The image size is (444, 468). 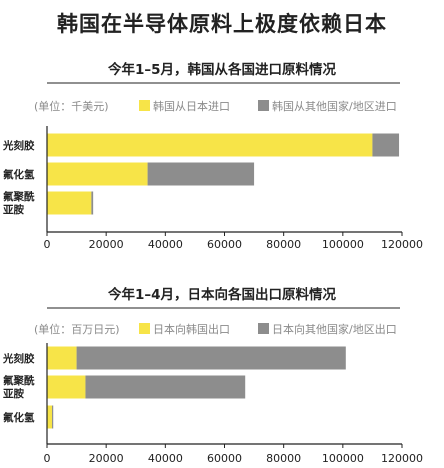 What do you see at coordinates (334, 106) in the screenshot?
I see `legend-entry: 韩国从其他国家/地区进口` at bounding box center [334, 106].